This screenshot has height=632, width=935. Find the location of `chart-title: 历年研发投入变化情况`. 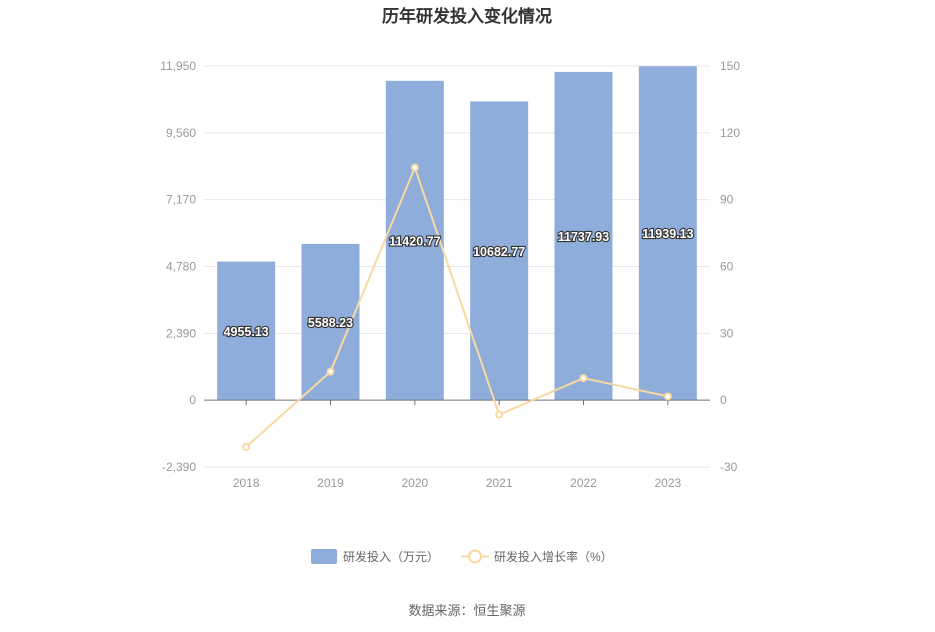

chart-title: 历年研发投入变化情况 is located at coordinates (467, 16).